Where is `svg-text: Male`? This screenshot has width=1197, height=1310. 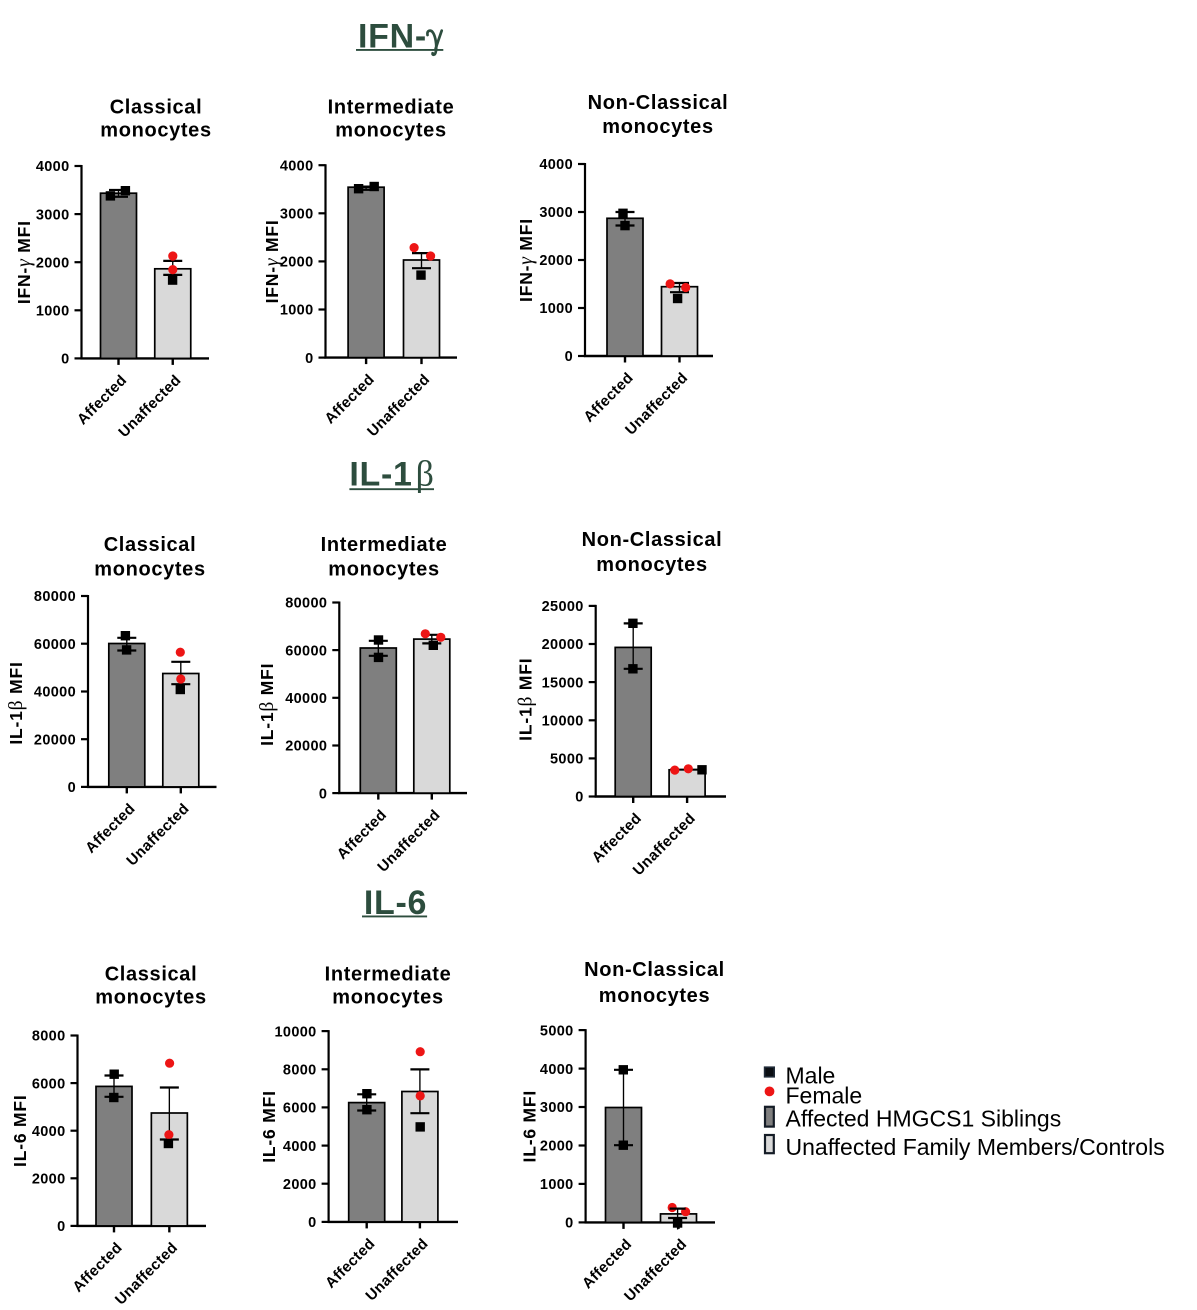 svg-text: Male is located at coordinates (811, 1076).